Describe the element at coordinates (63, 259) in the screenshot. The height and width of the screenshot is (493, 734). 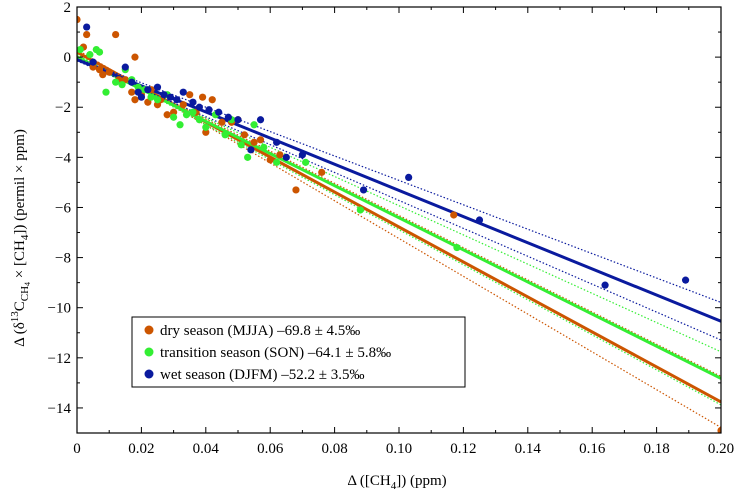
I see `y-tick-label: −8` at that location.